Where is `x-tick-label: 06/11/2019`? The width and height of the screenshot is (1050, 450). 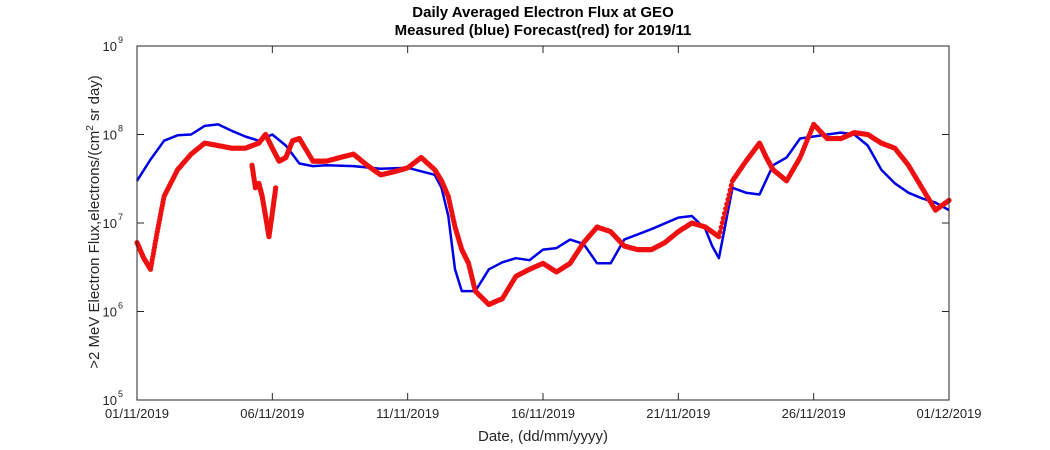
x-tick-label: 06/11/2019 is located at coordinates (272, 413).